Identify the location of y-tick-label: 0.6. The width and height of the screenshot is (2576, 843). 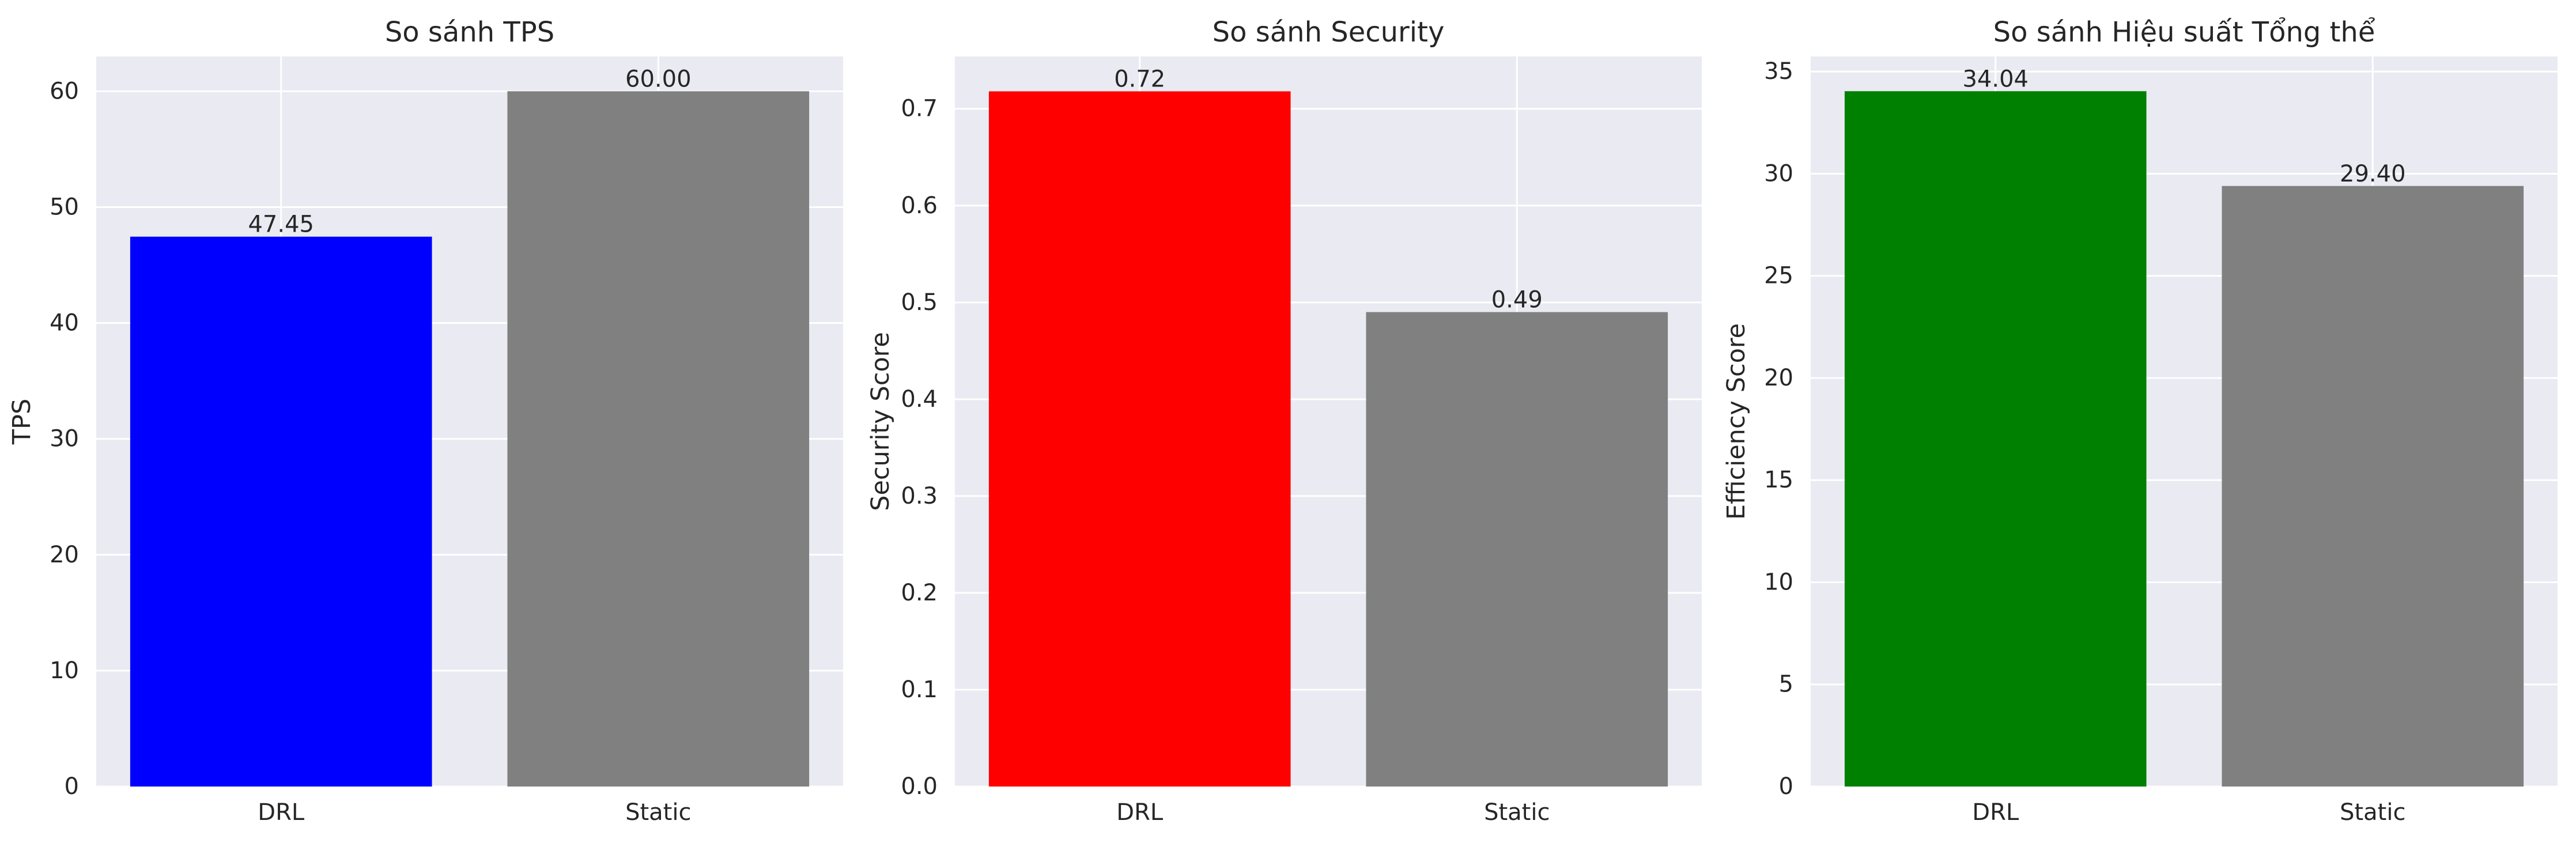
(919, 205).